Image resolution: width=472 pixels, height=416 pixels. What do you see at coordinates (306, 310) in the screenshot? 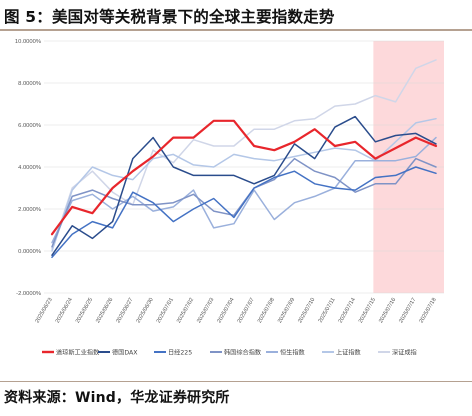
I see `x-tick-label: 2025/07/10` at bounding box center [306, 310].